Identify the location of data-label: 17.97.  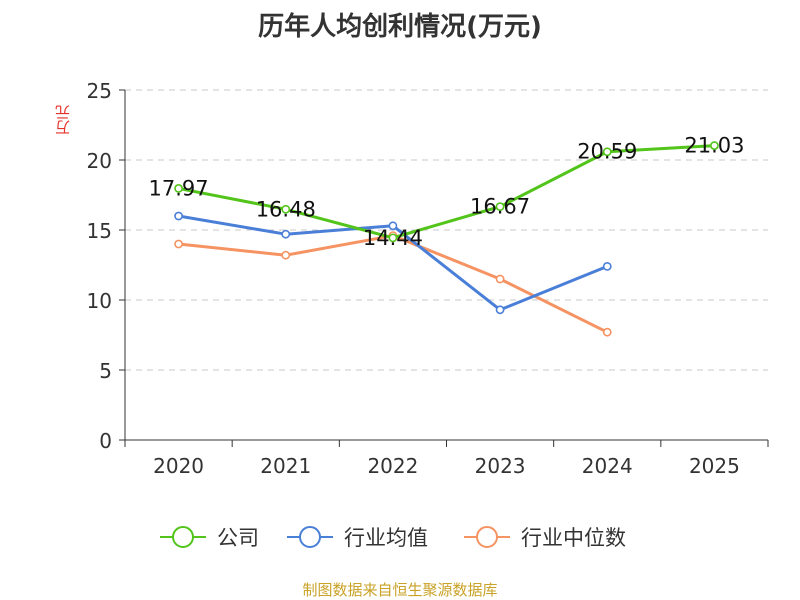
(179, 188).